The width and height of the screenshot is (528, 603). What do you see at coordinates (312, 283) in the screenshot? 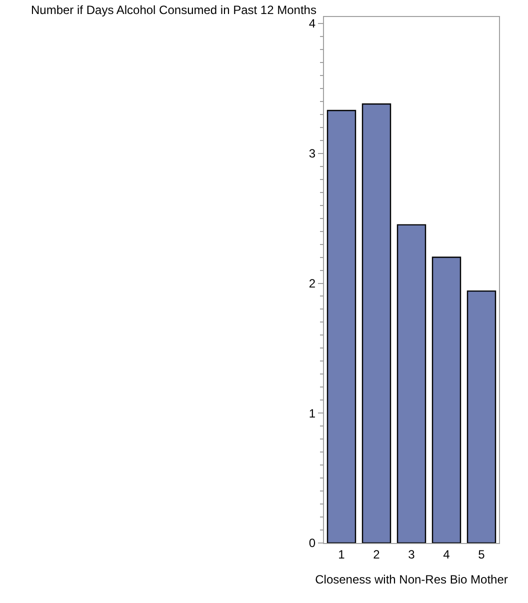
I see `y-tick-label: 2` at bounding box center [312, 283].